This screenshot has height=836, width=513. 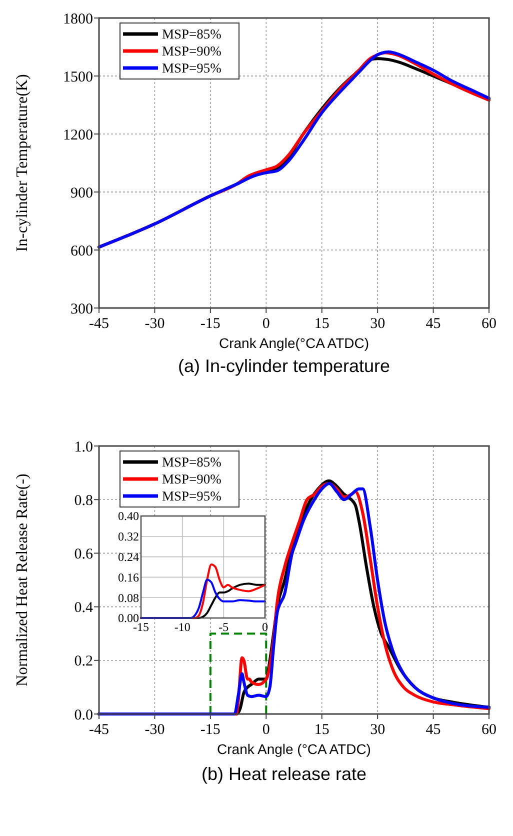 I want to click on y-axis-title: In-cylinder Temperature(K), so click(x=22, y=163).